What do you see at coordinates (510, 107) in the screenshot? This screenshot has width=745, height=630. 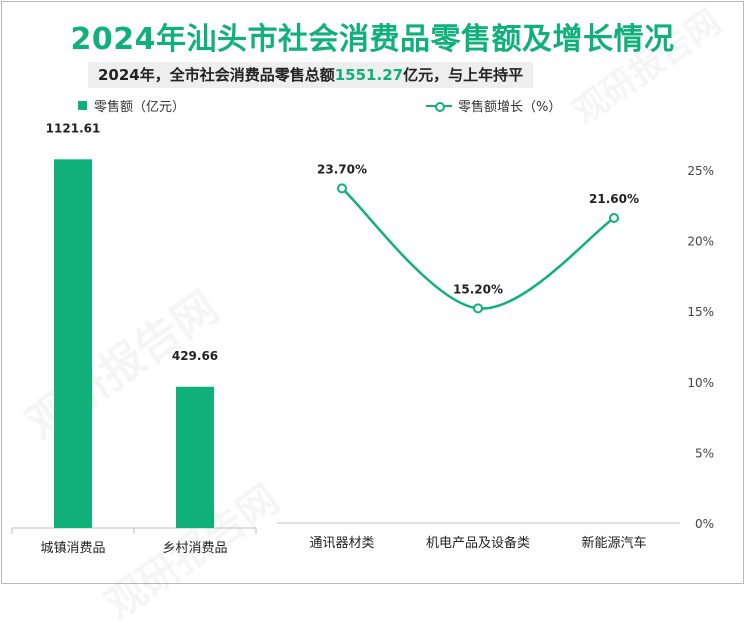 I see `legend-label-line: 零售额增长（%）` at bounding box center [510, 107].